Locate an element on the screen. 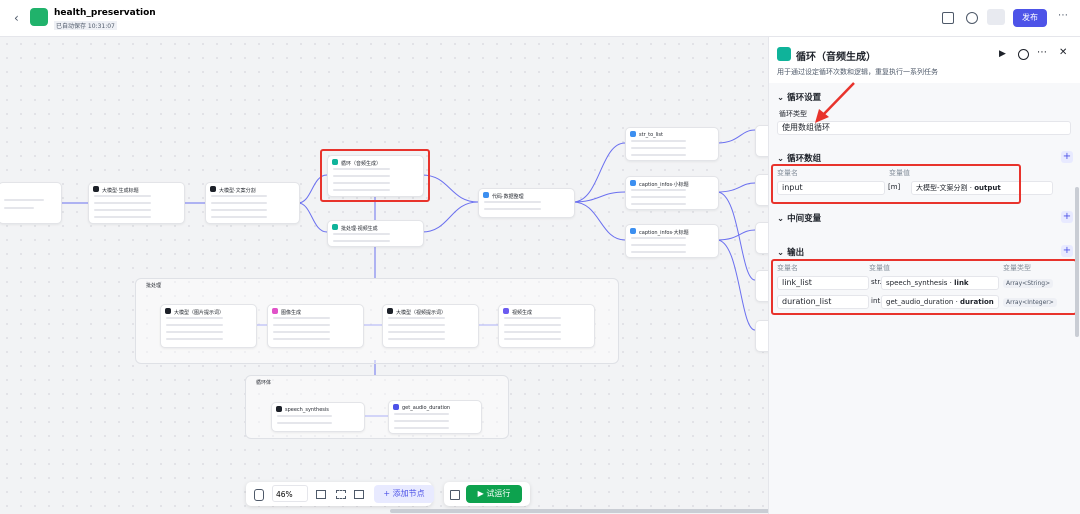  heading-text: 循环设置 is located at coordinates (804, 98).